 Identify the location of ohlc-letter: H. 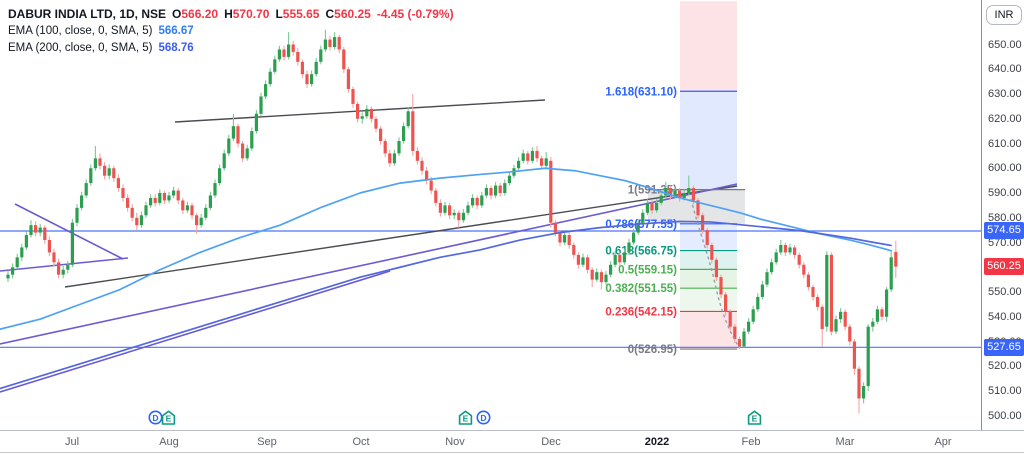
(228, 14).